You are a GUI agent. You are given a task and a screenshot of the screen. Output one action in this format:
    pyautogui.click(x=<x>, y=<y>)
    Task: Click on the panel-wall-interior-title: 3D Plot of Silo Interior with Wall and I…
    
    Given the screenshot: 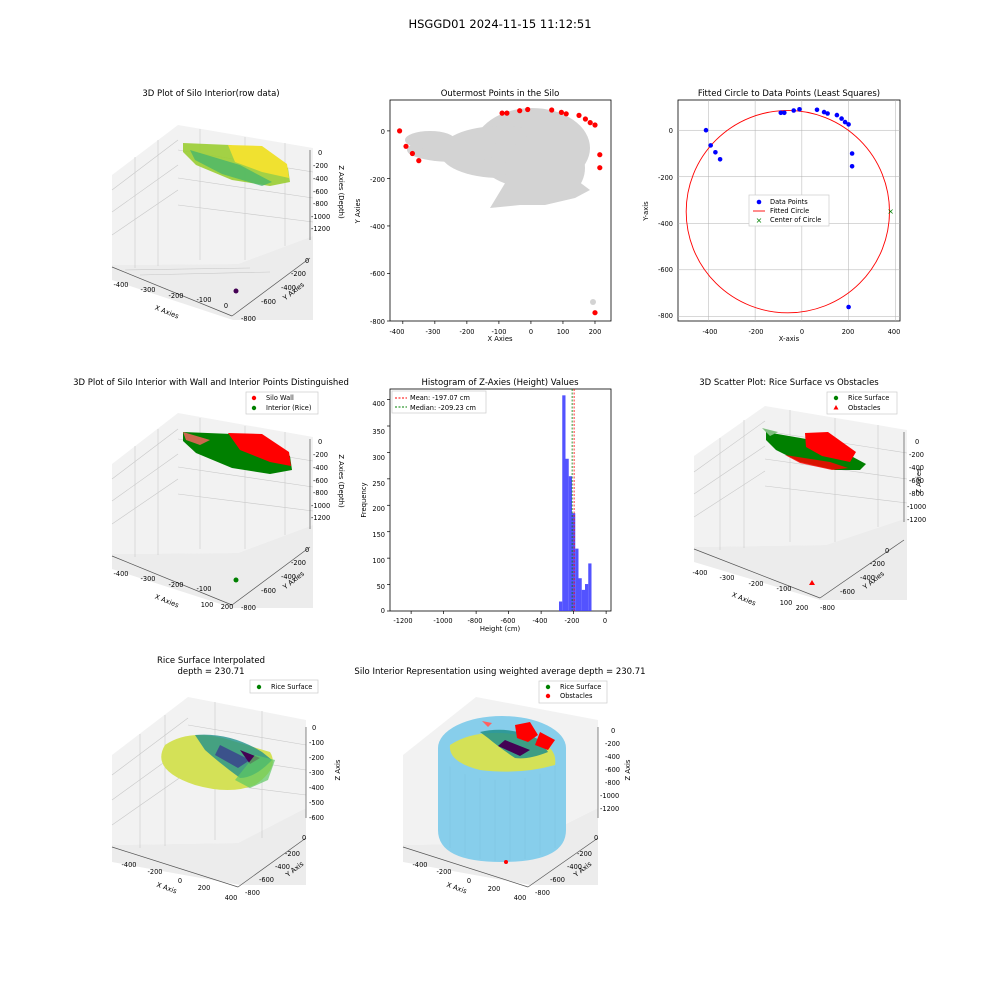 What is the action you would take?
    pyautogui.click(x=211, y=383)
    